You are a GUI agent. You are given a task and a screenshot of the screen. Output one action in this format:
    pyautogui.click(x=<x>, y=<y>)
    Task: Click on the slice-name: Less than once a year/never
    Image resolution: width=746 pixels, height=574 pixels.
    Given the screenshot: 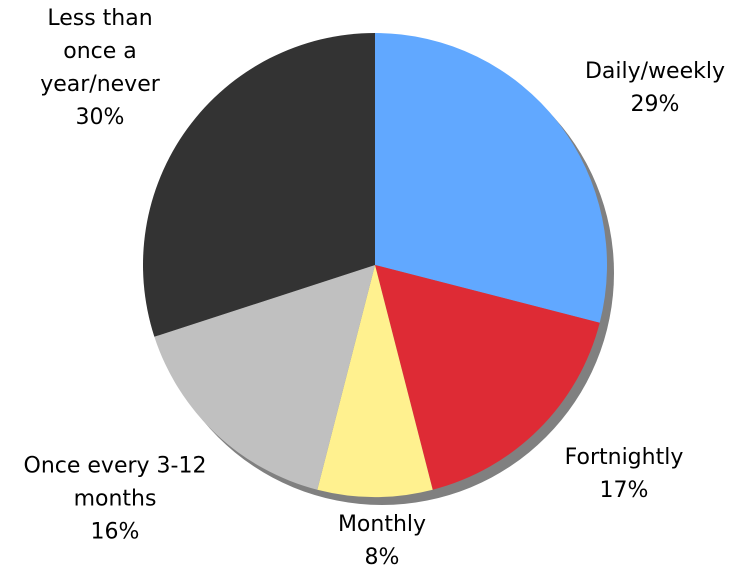 What is the action you would take?
    pyautogui.click(x=100, y=51)
    